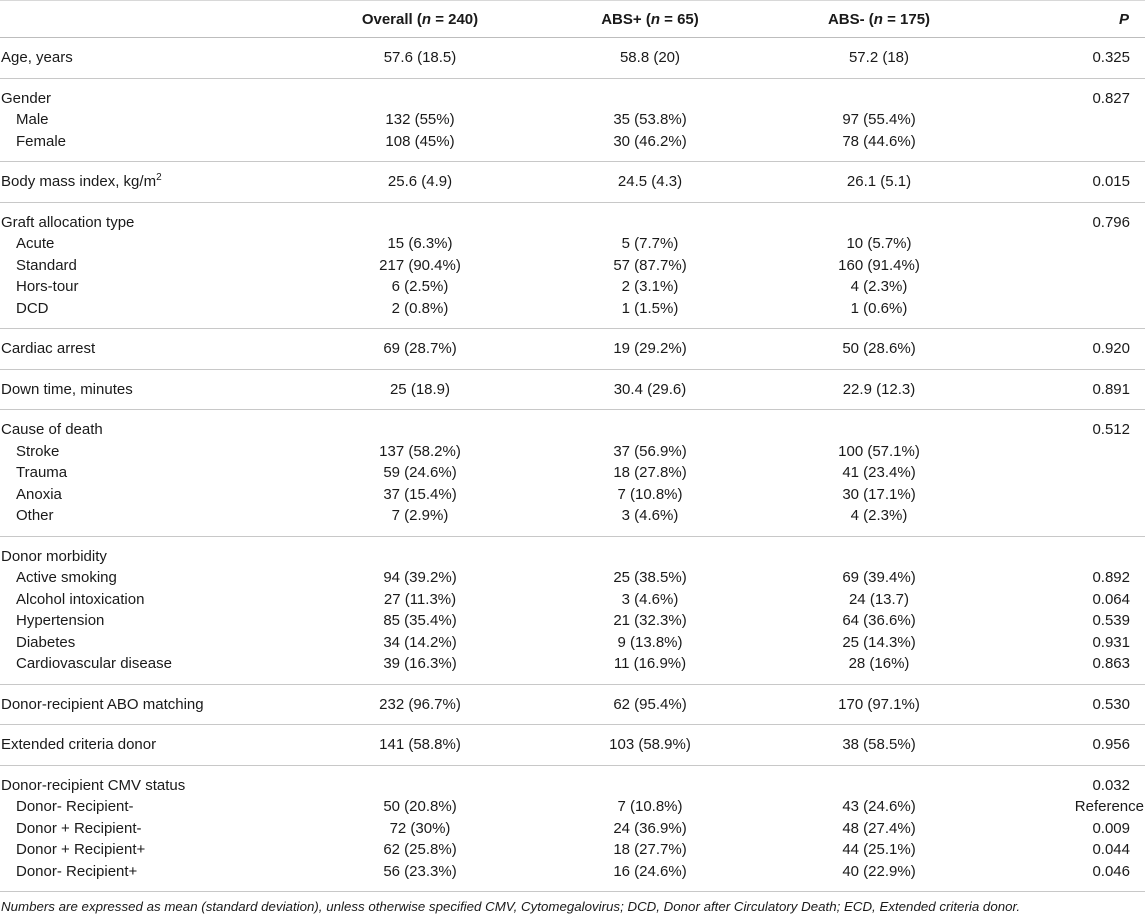 The image size is (1145, 914). Describe the element at coordinates (572, 520) in the screenshot. I see `table-row: Other 7 (2.9%) 3 (4.6%) 4 (2.3%)` at that location.